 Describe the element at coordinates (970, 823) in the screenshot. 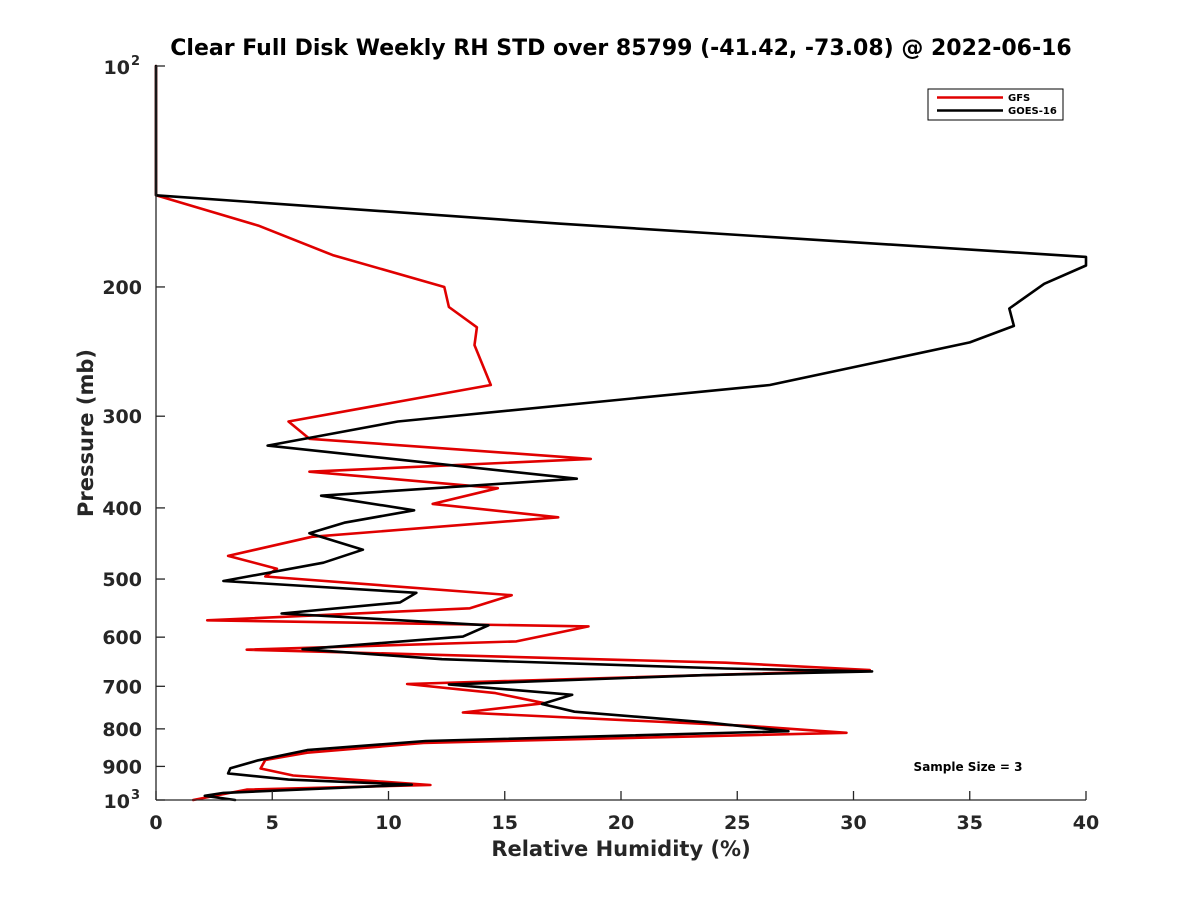

I see `x-tick-label: 35` at that location.